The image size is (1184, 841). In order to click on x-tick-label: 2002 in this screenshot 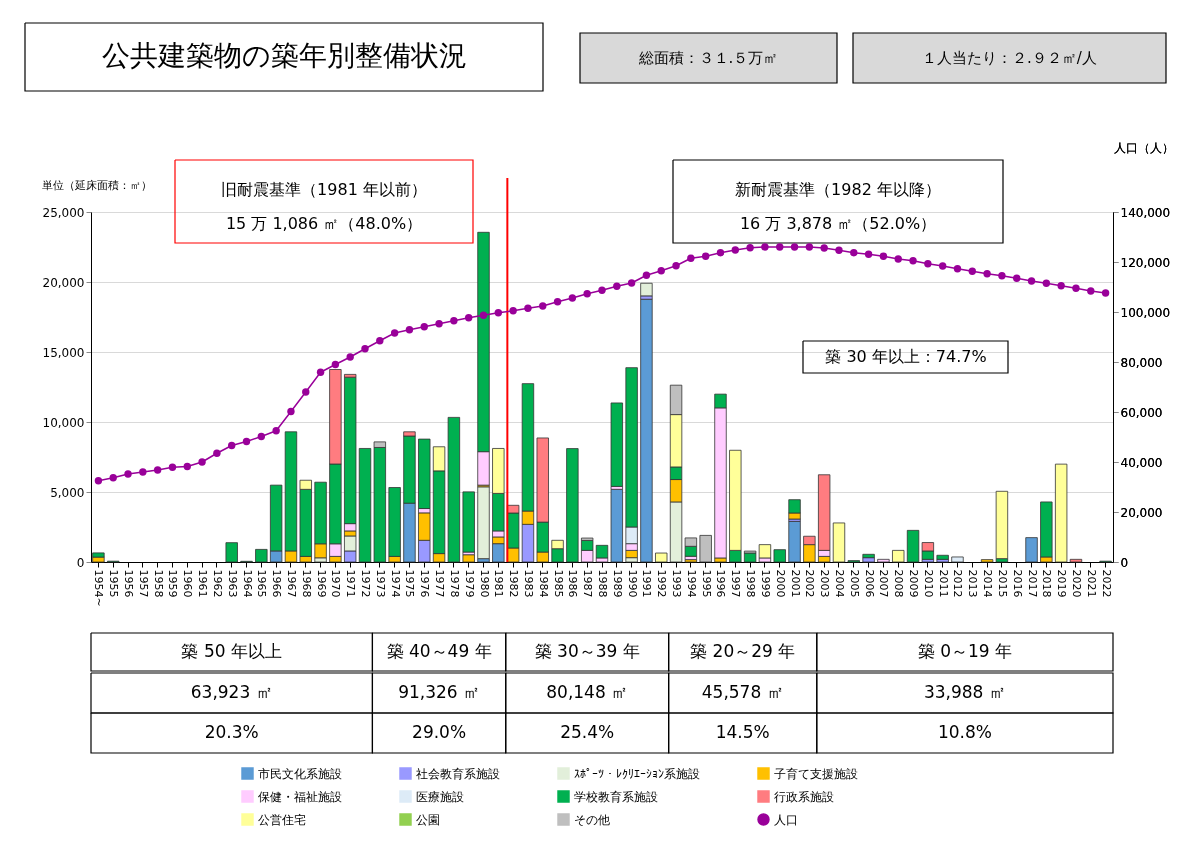, I will do `click(810, 583)`.